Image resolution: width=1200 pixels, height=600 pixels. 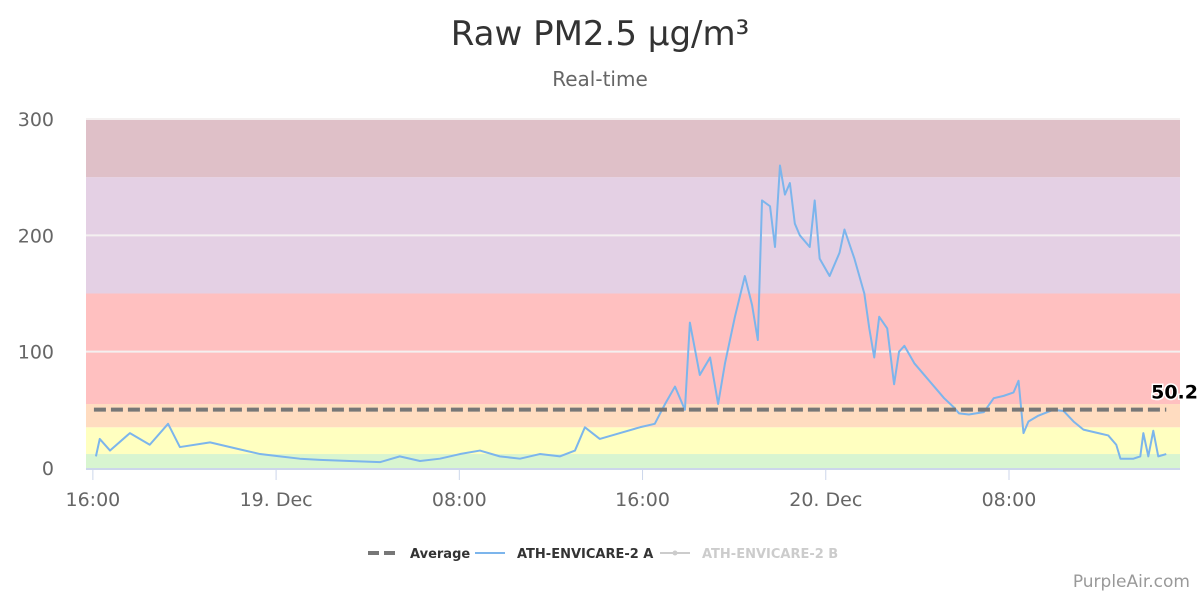 I want to click on legend-series-b-marker, so click(x=675, y=553).